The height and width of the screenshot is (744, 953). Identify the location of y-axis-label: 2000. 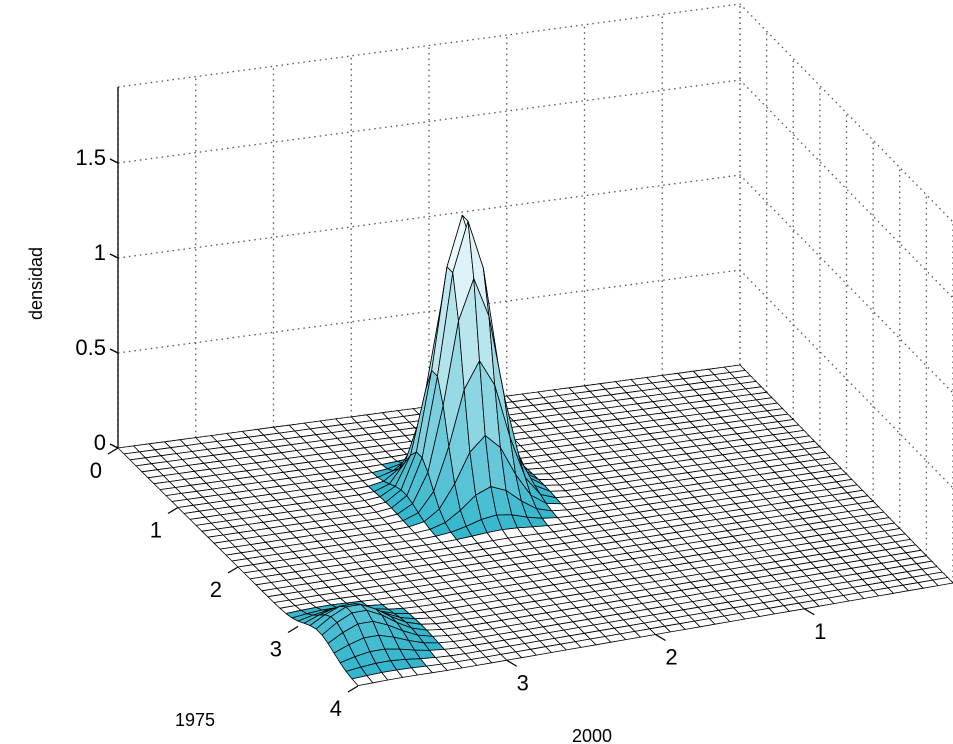
(592, 735).